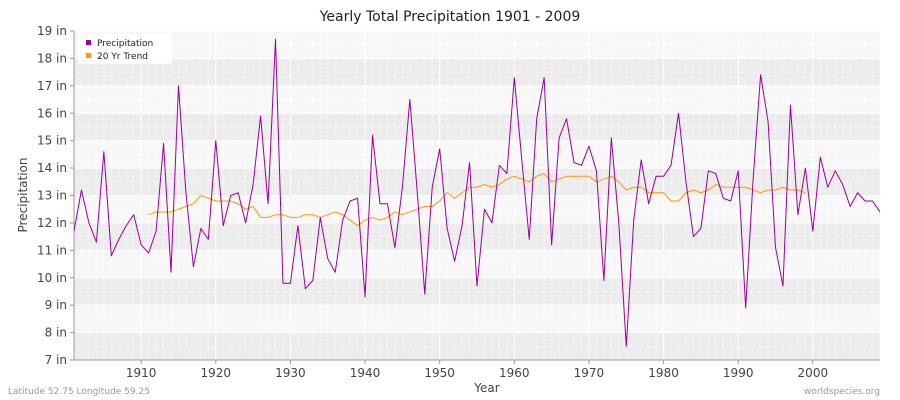 The height and width of the screenshot is (400, 900). What do you see at coordinates (365, 373) in the screenshot?
I see `x-tick-label: 1940` at bounding box center [365, 373].